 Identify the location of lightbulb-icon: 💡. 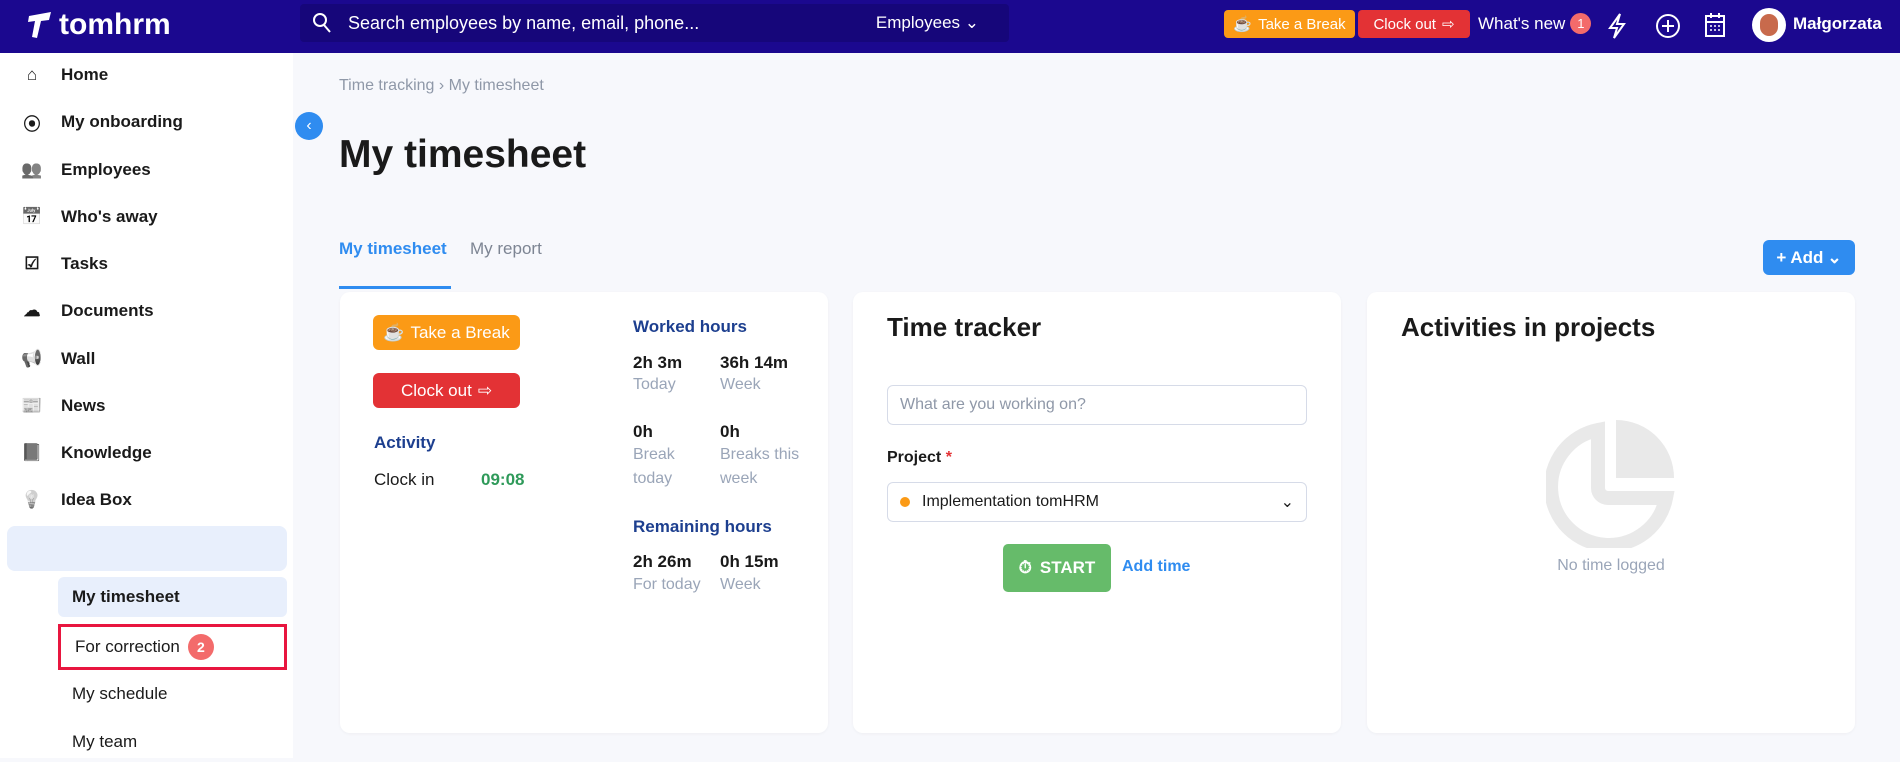
(32, 499).